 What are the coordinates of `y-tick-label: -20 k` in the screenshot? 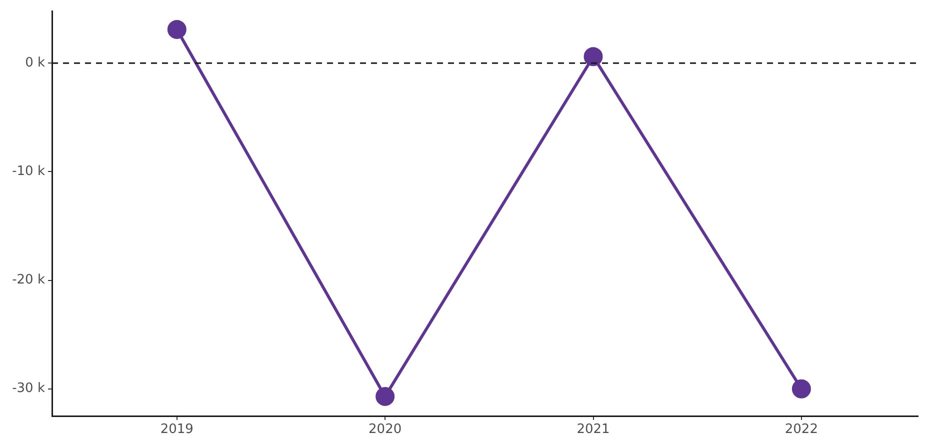 It's located at (29, 280).